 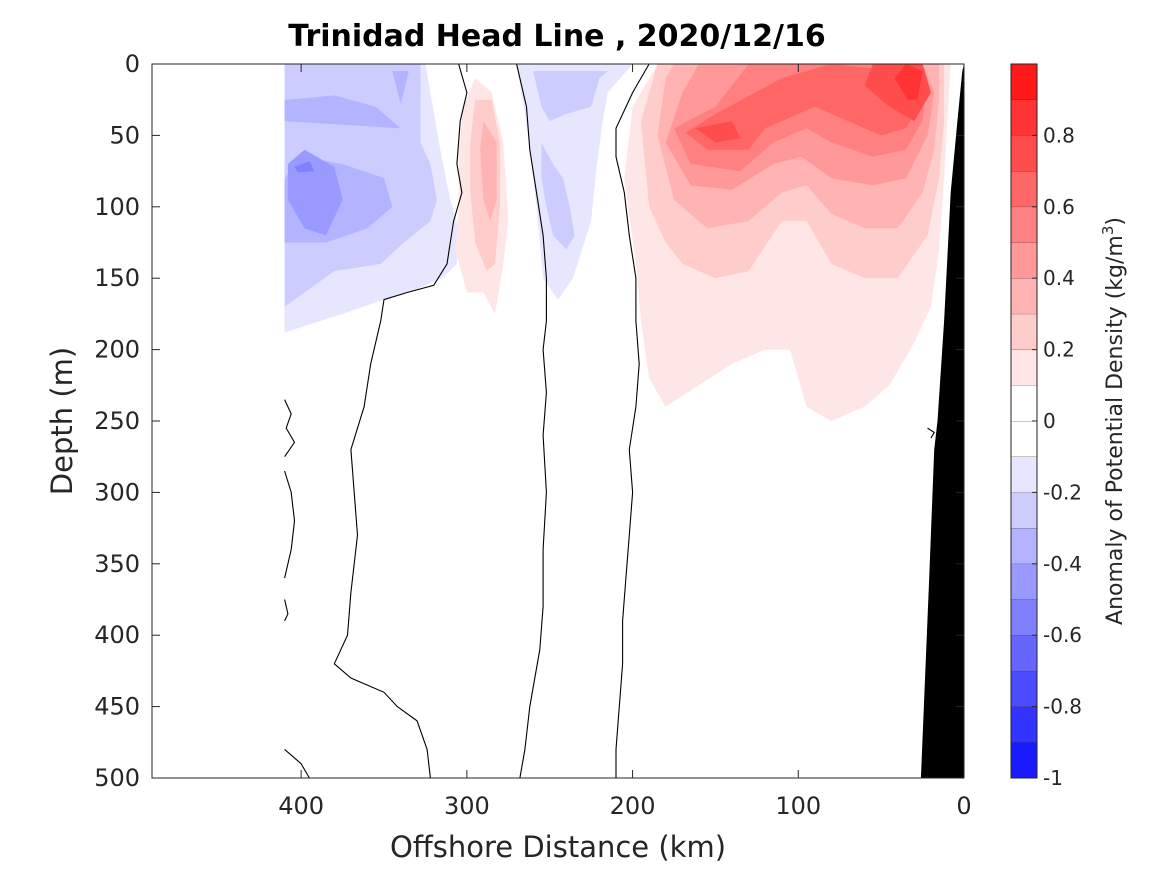 What do you see at coordinates (1108, 231) in the screenshot?
I see `colorbar-label-superscript: 3` at bounding box center [1108, 231].